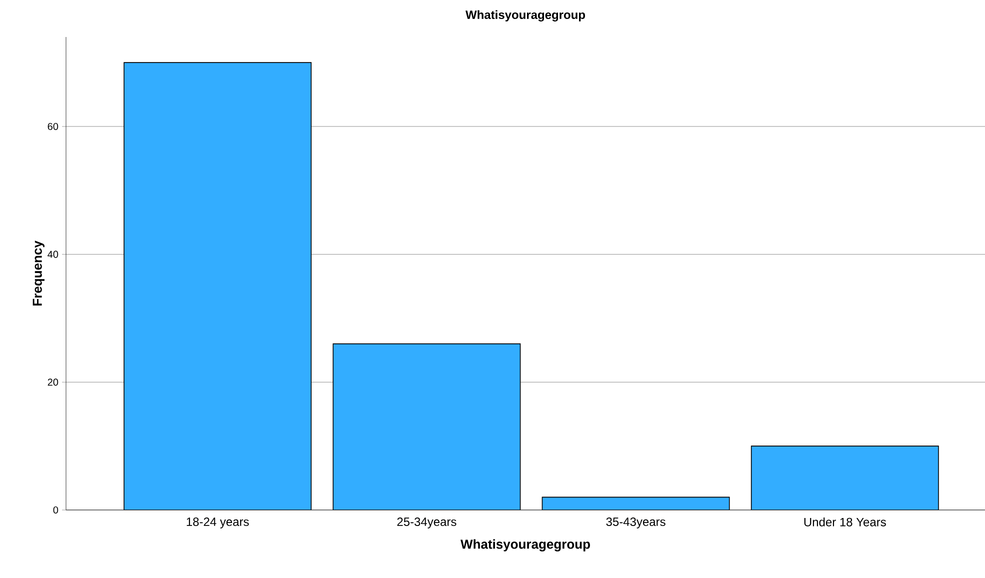 This screenshot has height=578, width=985. Describe the element at coordinates (53, 254) in the screenshot. I see `y-tick-label: 40` at that location.